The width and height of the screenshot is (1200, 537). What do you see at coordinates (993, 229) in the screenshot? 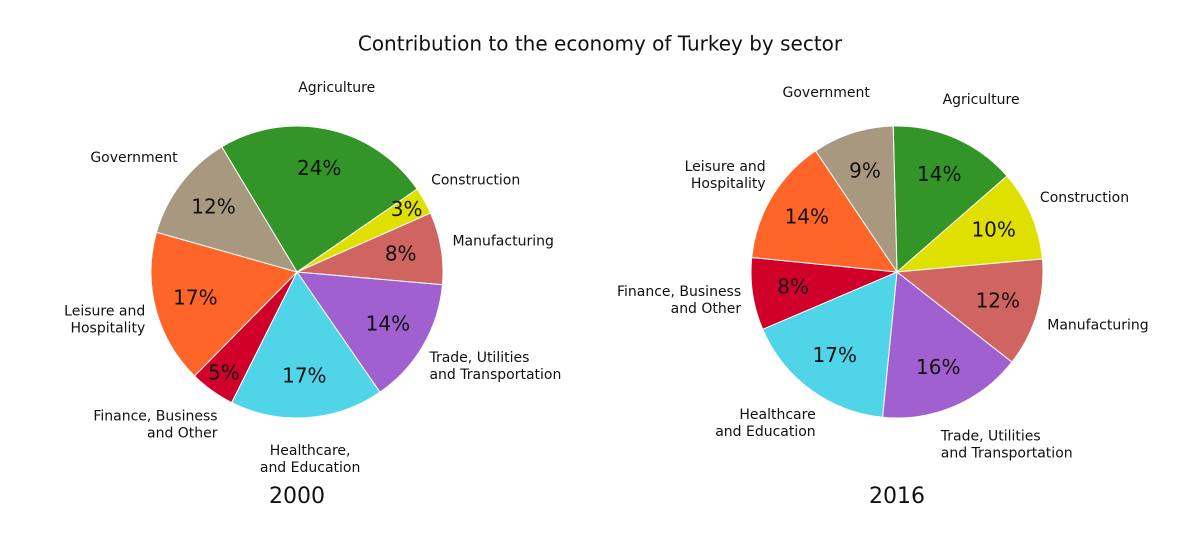
I see `slice-value-label: 10%` at bounding box center [993, 229].